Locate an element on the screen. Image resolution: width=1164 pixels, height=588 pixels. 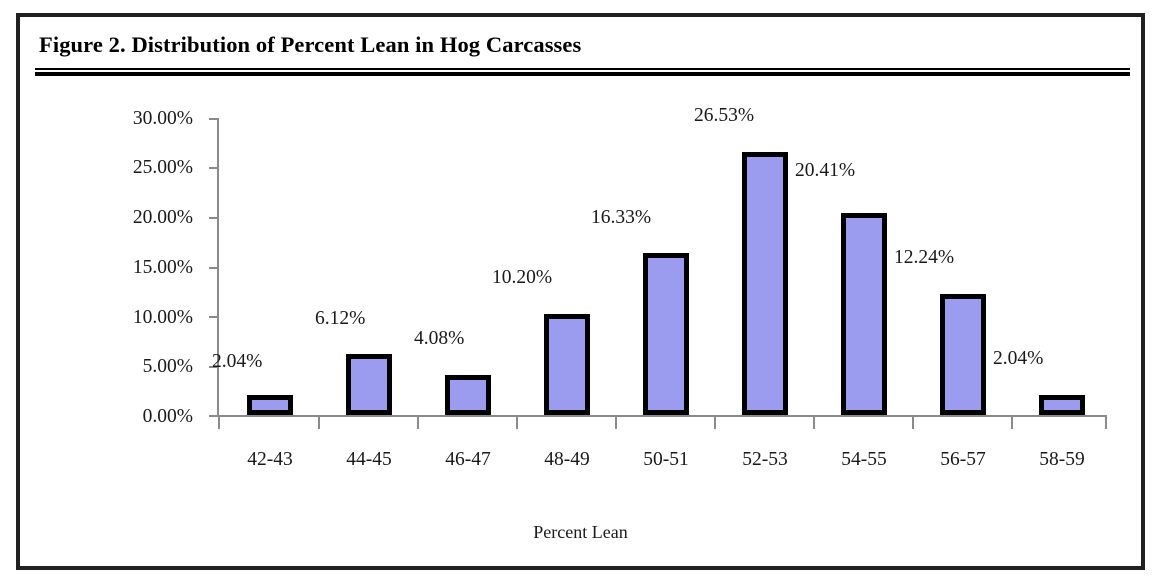
y-axis-tick-label: 5.00% is located at coordinates (167, 366).